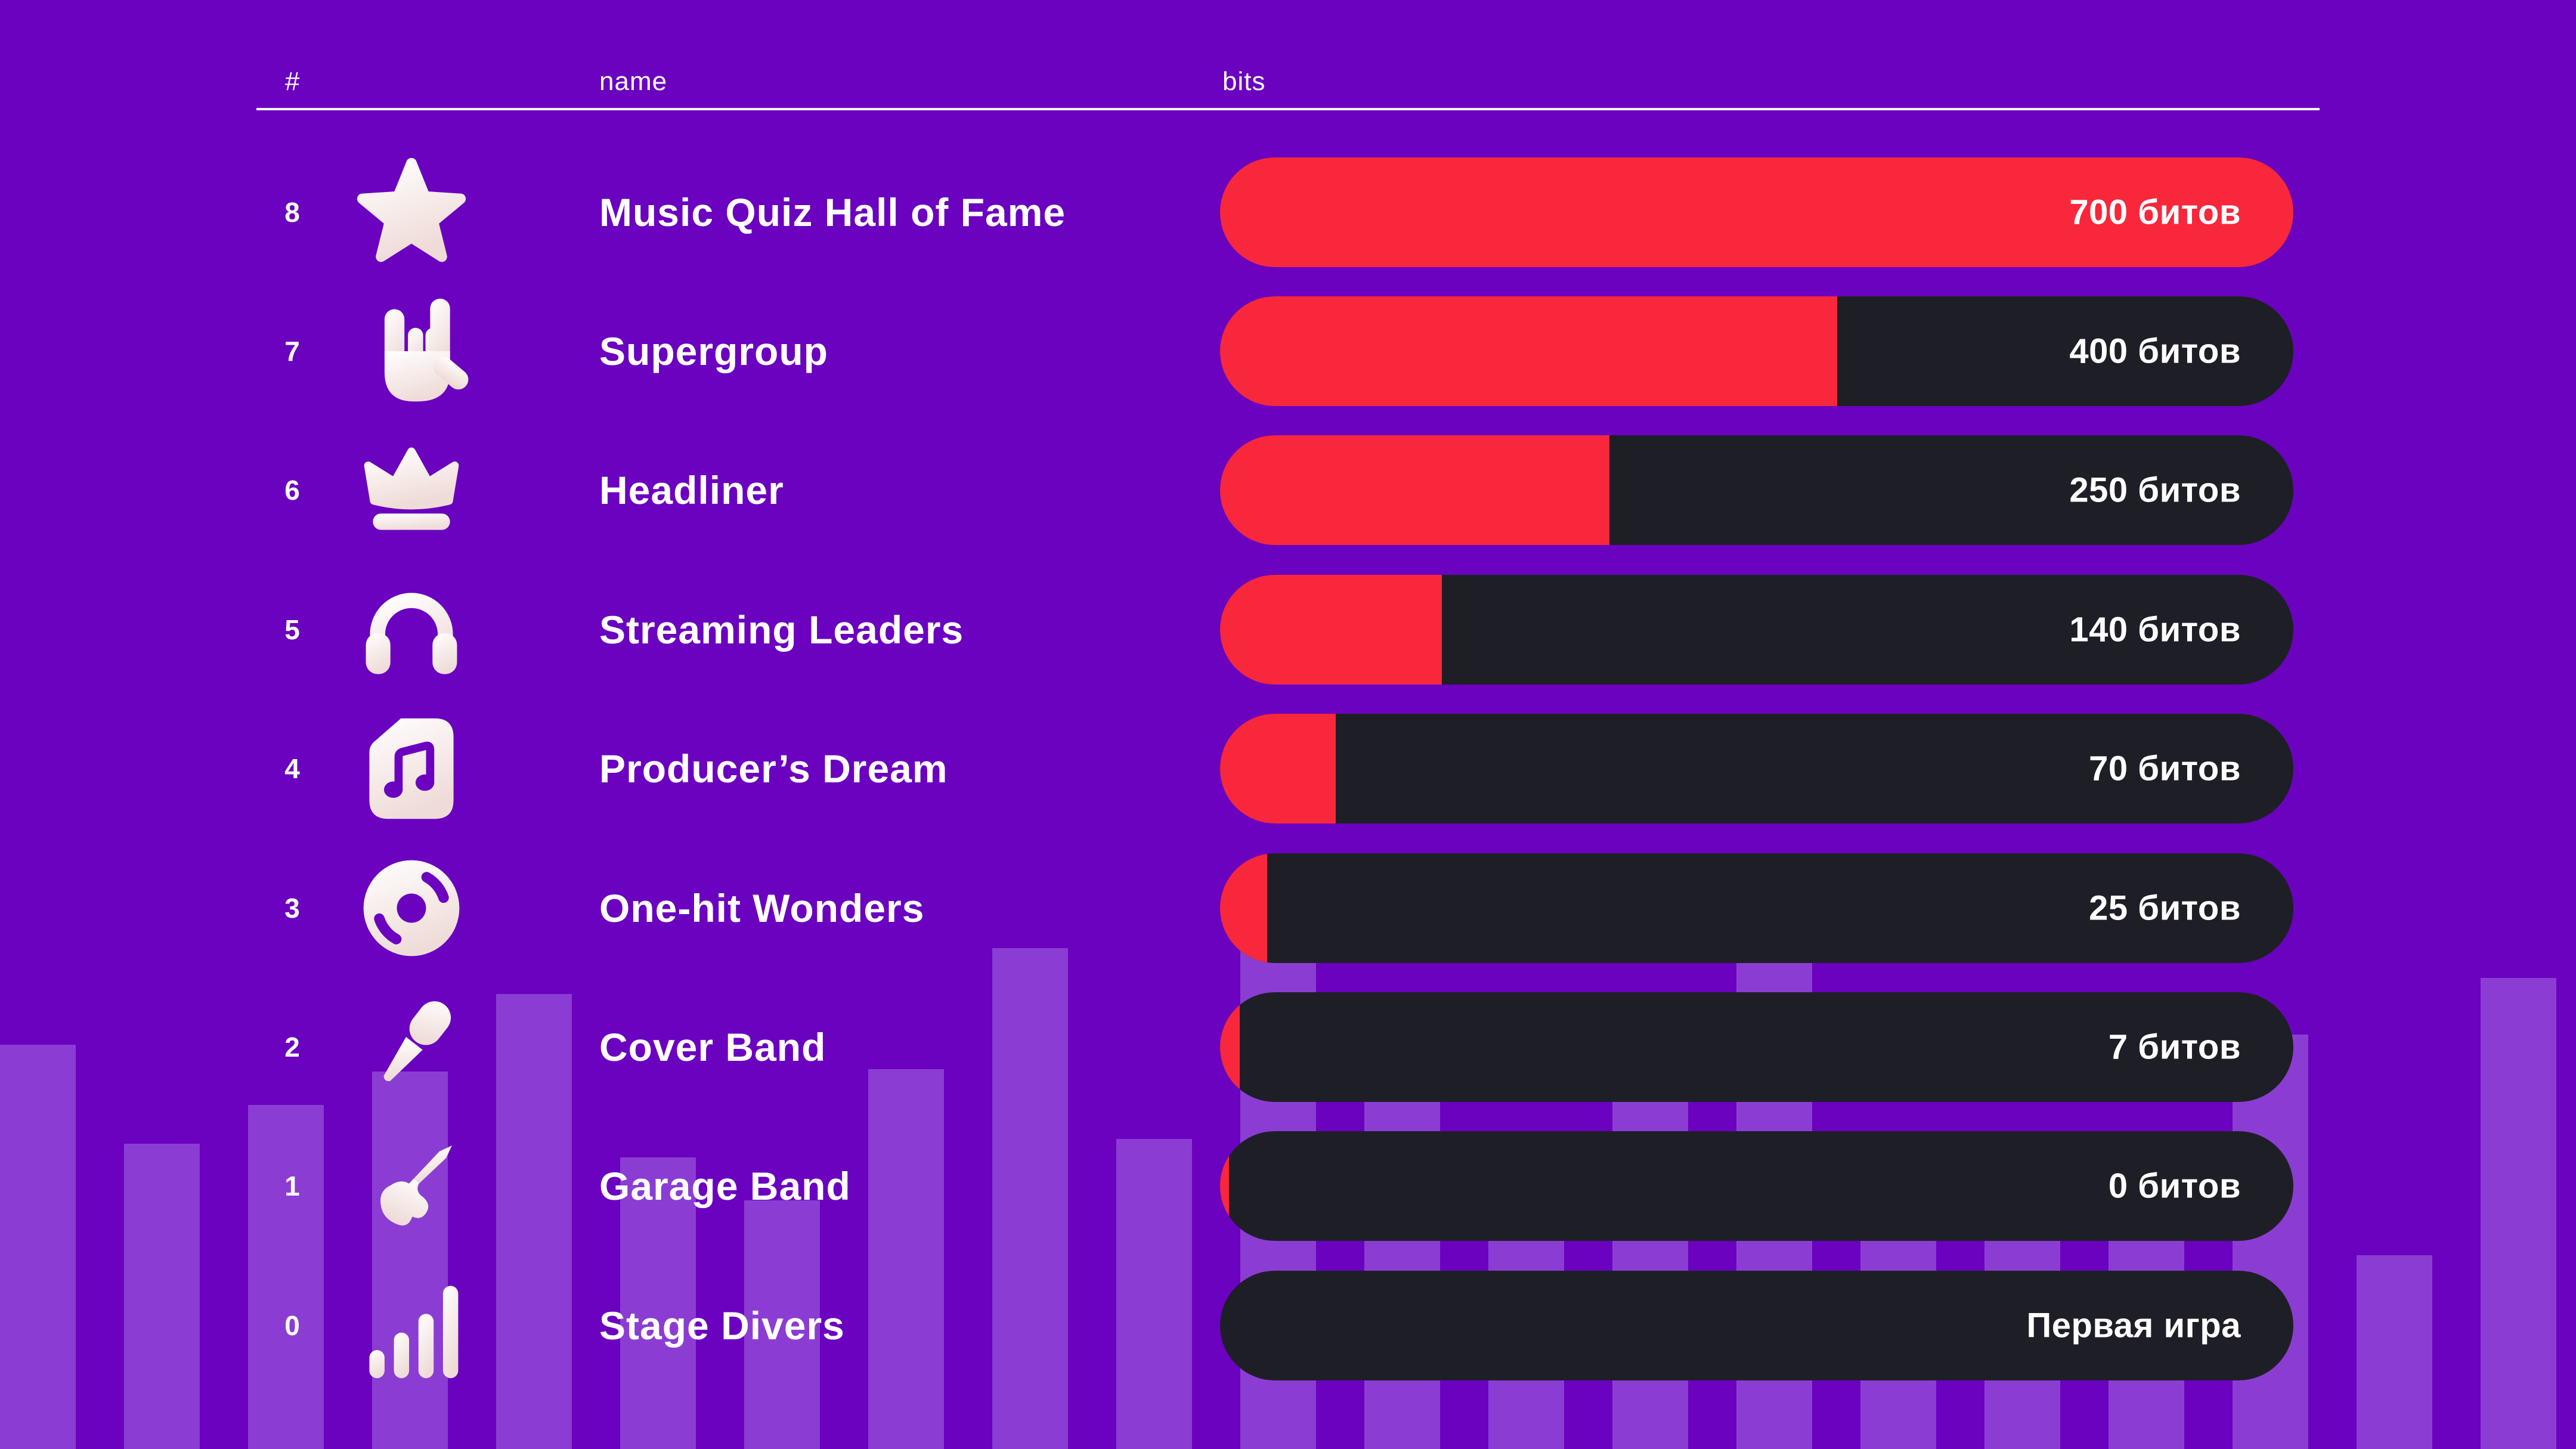 Image resolution: width=2576 pixels, height=1449 pixels. What do you see at coordinates (762, 908) in the screenshot?
I see `level-name: One-hit Wonders` at bounding box center [762, 908].